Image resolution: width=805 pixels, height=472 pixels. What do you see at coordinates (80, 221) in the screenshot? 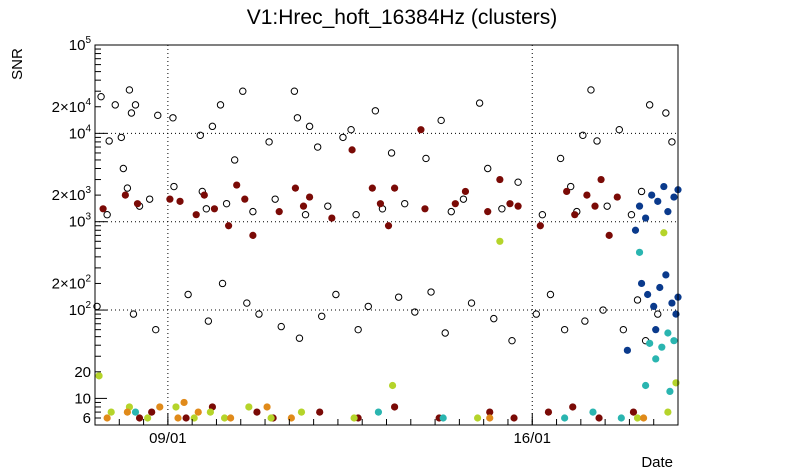
I see `y-tick-label: 10³` at bounding box center [80, 221].